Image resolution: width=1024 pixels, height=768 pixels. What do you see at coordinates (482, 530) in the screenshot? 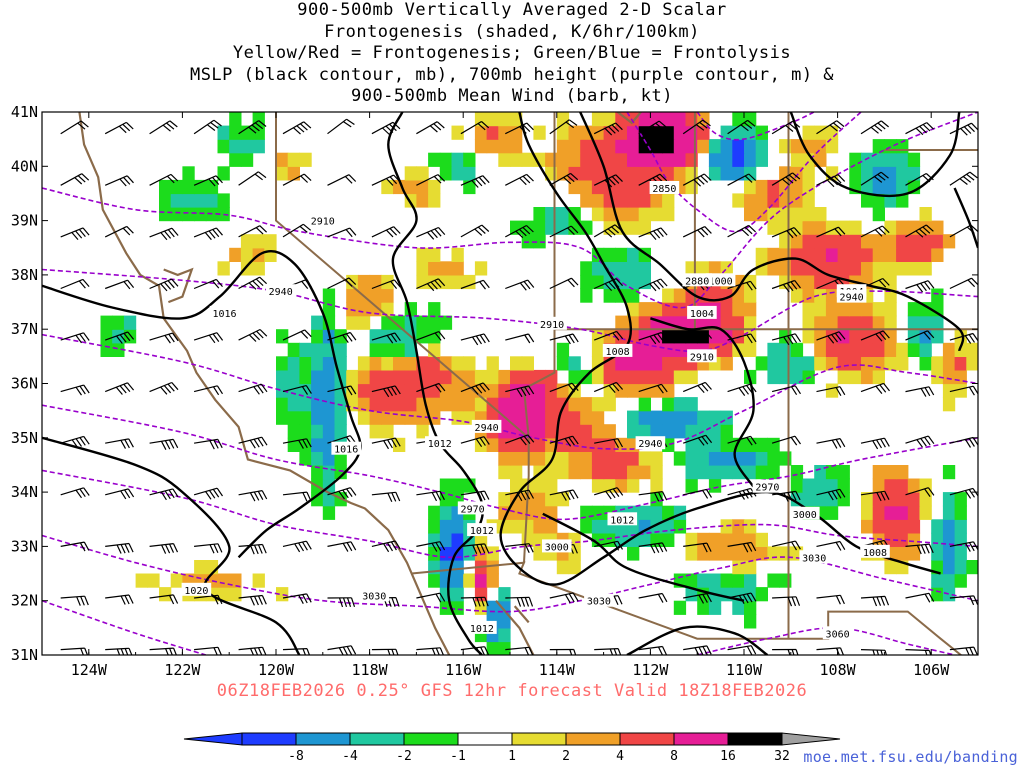
I see `mslp-label: 1012` at bounding box center [482, 530].